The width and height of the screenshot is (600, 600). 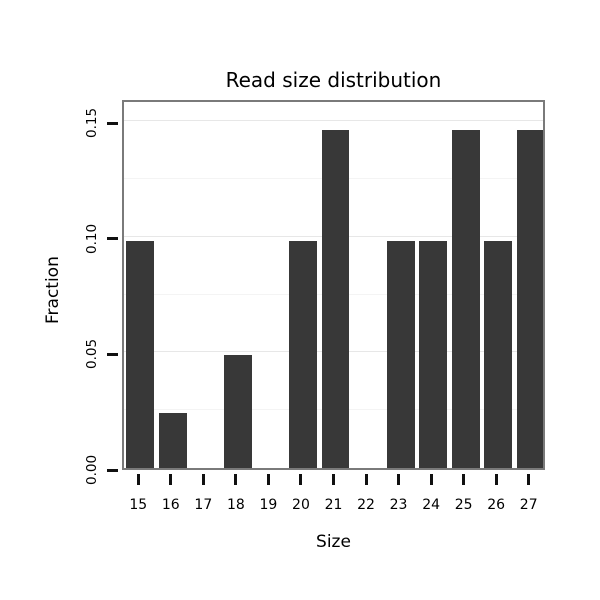 I want to click on x-tick-label: 17, so click(x=203, y=505).